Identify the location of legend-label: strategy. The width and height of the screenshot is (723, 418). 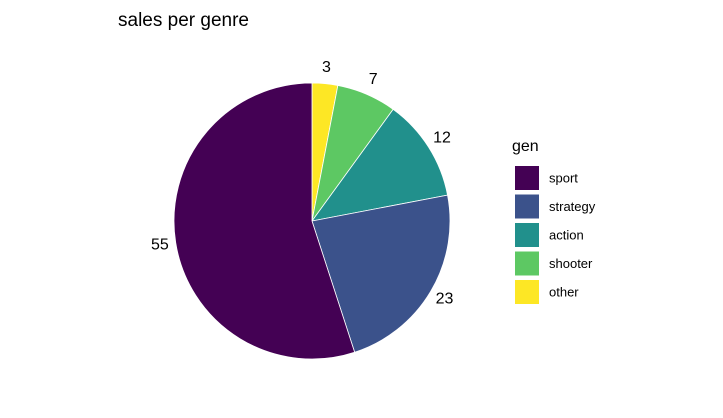
(572, 206).